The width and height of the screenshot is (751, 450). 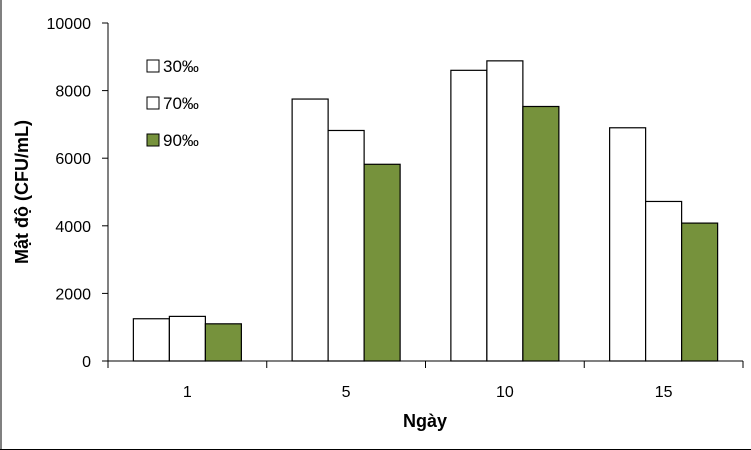 What do you see at coordinates (181, 66) in the screenshot?
I see `legend-label-1: 30‰` at bounding box center [181, 66].